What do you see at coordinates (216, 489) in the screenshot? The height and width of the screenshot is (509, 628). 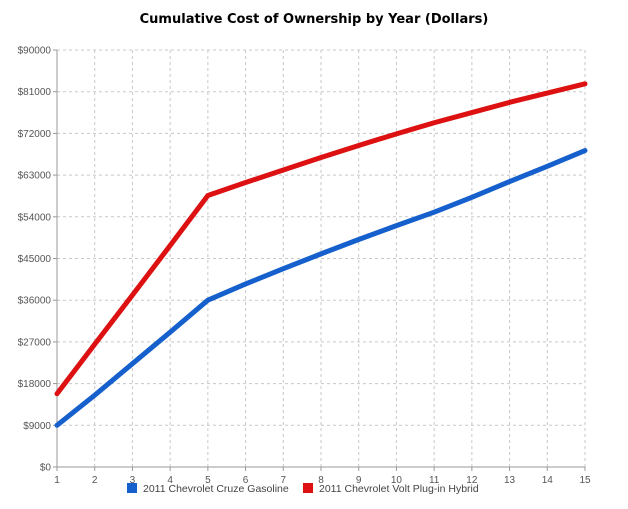 I see `legend-label-1: 2011 Chevrolet Cruze Gasoline` at bounding box center [216, 489].